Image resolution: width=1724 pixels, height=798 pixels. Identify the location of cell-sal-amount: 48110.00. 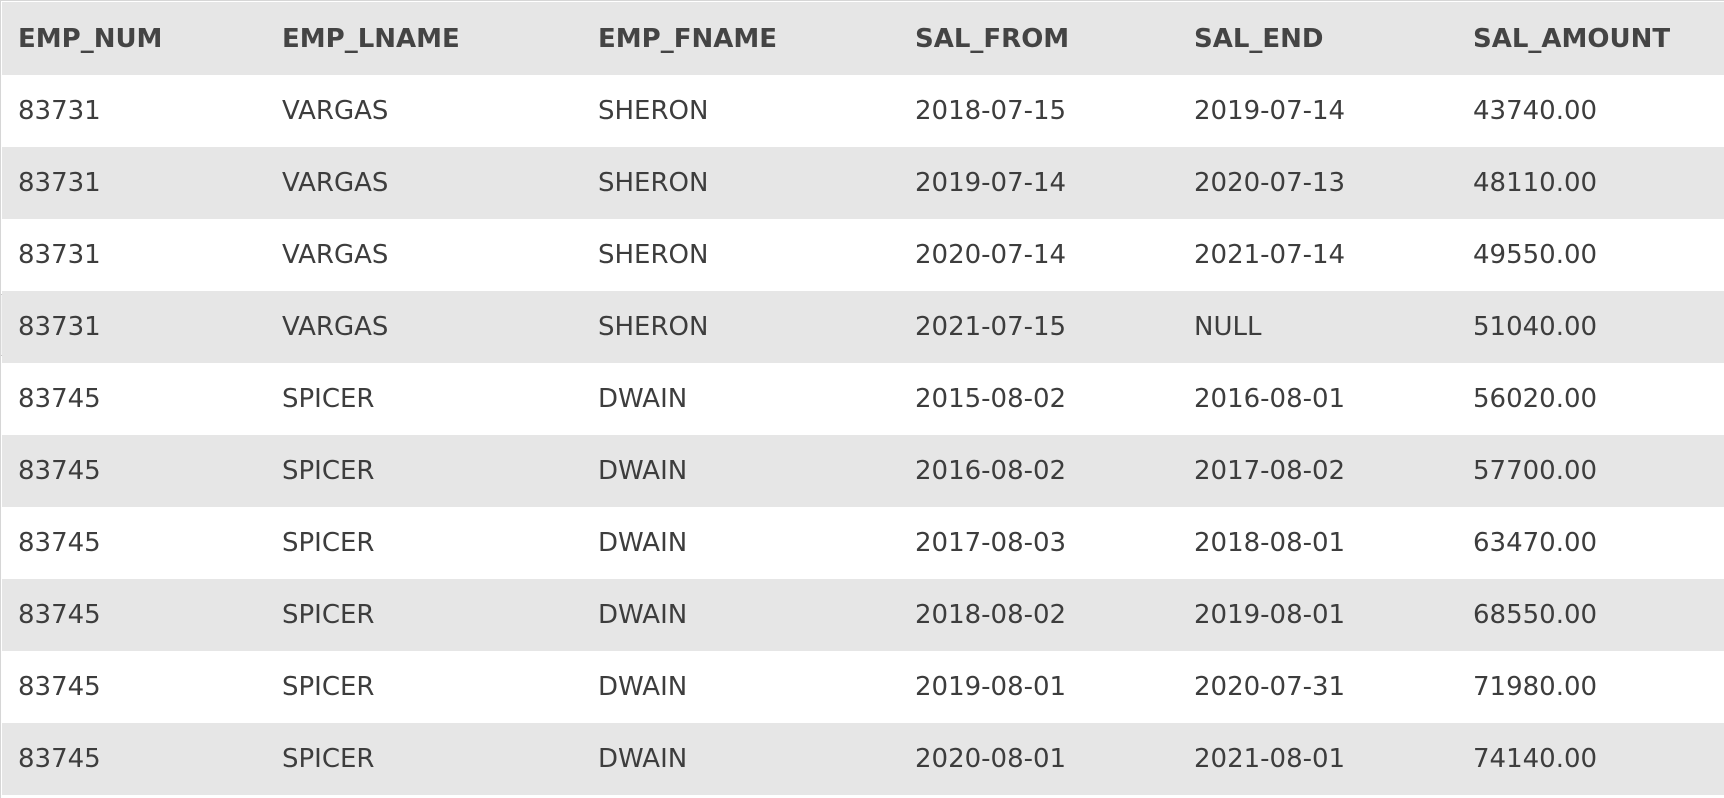
(1590, 183).